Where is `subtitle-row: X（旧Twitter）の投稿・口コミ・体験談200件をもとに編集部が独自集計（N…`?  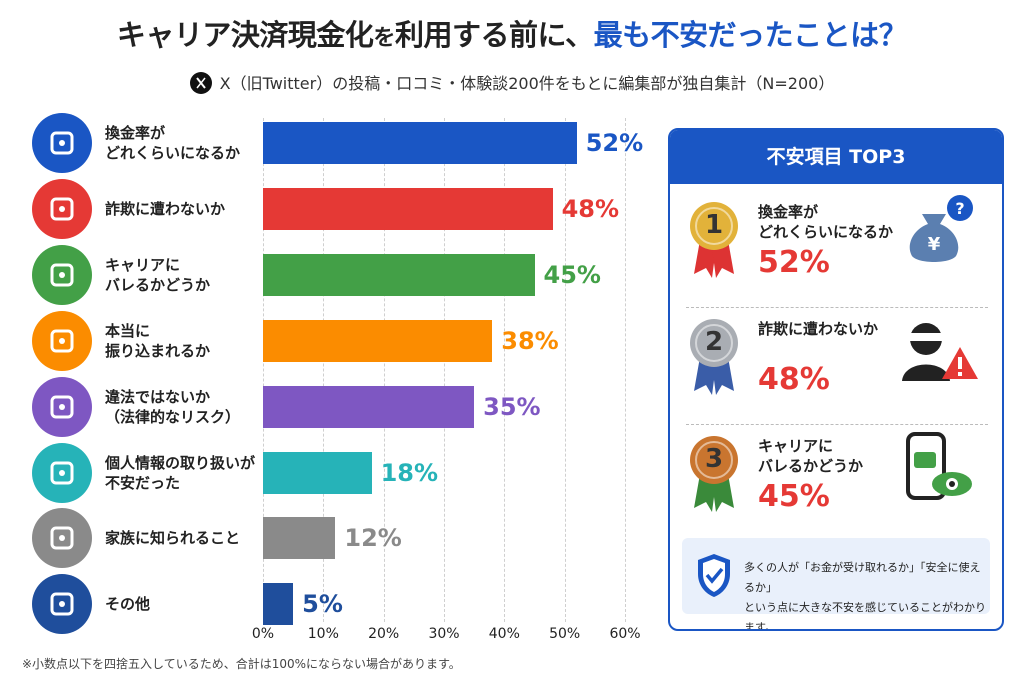
subtitle-row: X（旧Twitter）の投稿・口コミ・体験談200件をもとに編集部が独自集計（N… is located at coordinates (512, 83).